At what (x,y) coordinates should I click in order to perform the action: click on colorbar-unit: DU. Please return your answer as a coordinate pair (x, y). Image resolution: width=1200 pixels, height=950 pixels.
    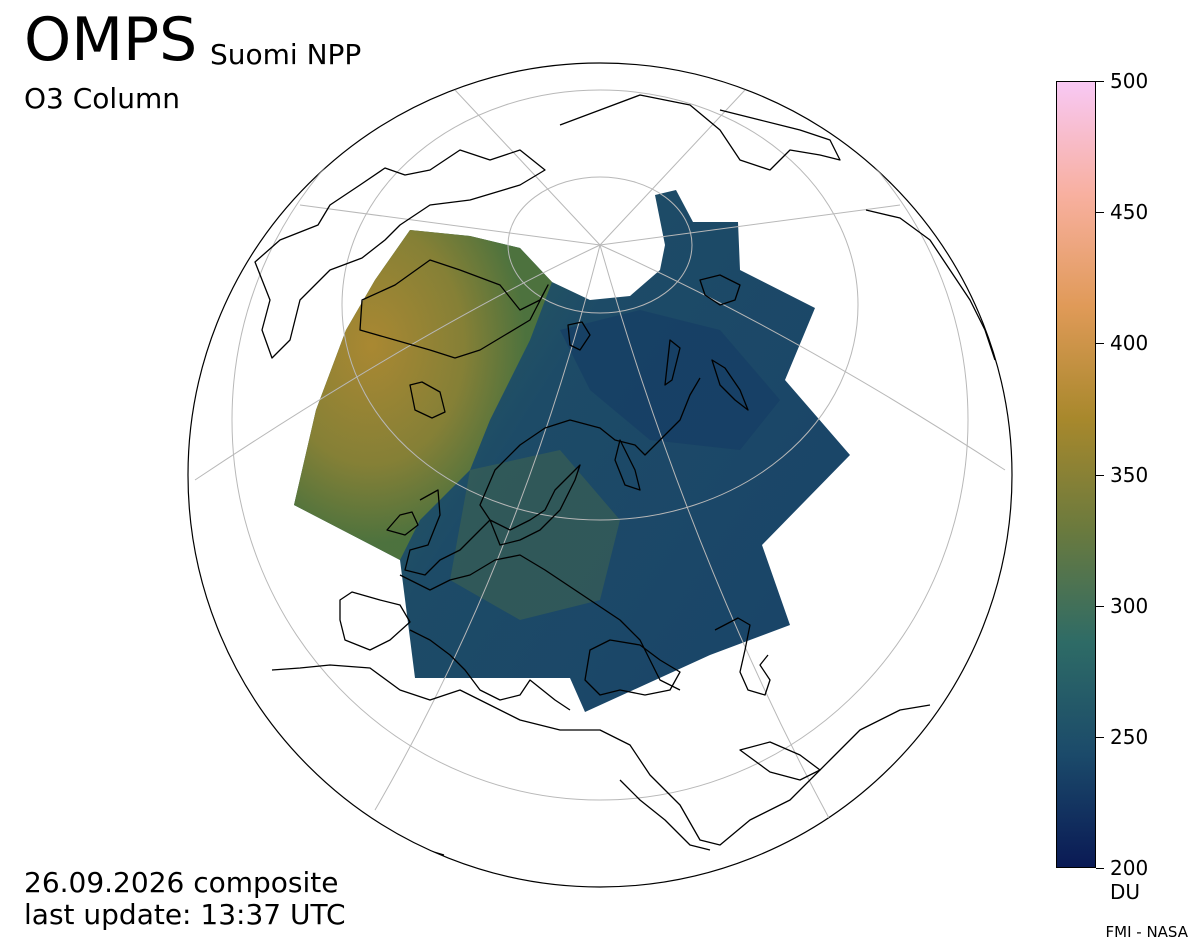
    Looking at the image, I should click on (1125, 892).